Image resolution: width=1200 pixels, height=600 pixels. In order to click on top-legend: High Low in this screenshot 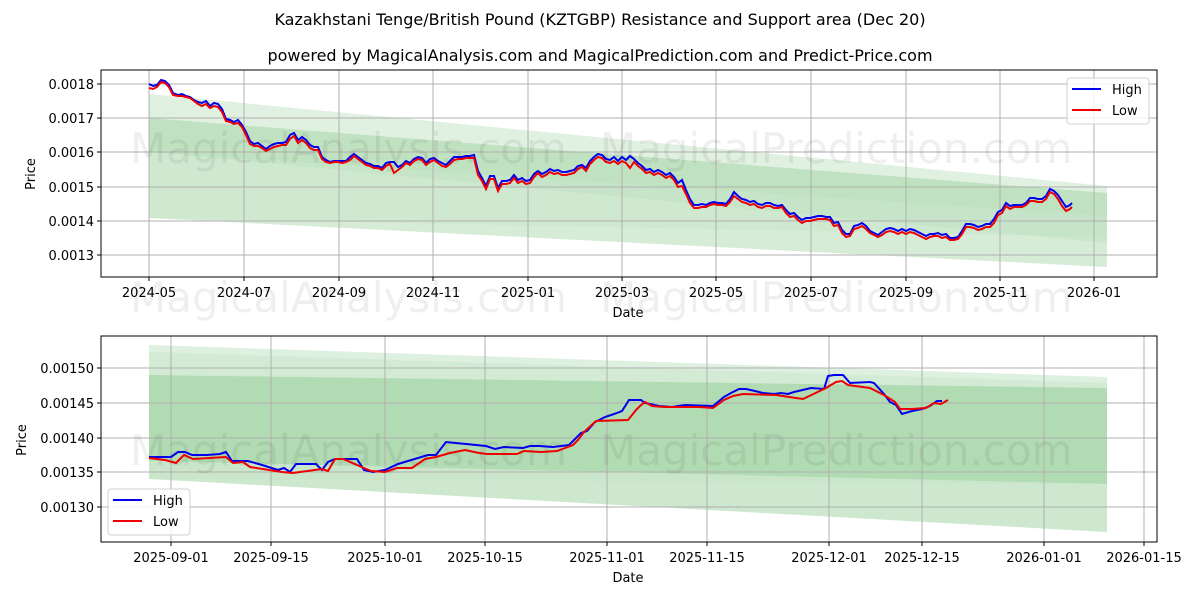, I will do `click(1108, 101)`.